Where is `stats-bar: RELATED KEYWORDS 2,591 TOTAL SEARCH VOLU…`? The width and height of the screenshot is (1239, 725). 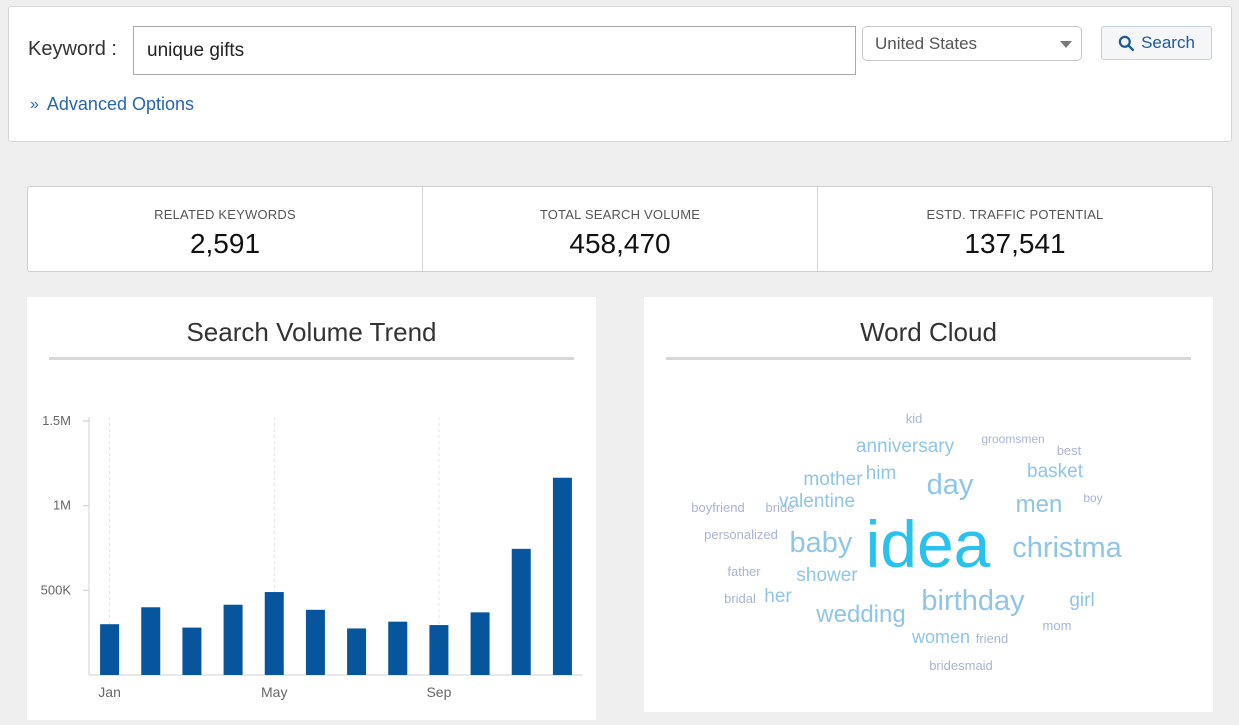
stats-bar: RELATED KEYWORDS 2,591 TOTAL SEARCH VOLU… is located at coordinates (620, 229).